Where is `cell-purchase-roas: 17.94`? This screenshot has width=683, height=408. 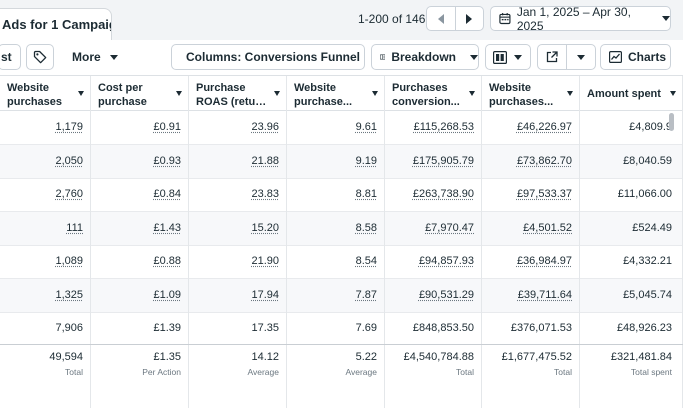
cell-purchase-roas: 17.94 is located at coordinates (238, 296).